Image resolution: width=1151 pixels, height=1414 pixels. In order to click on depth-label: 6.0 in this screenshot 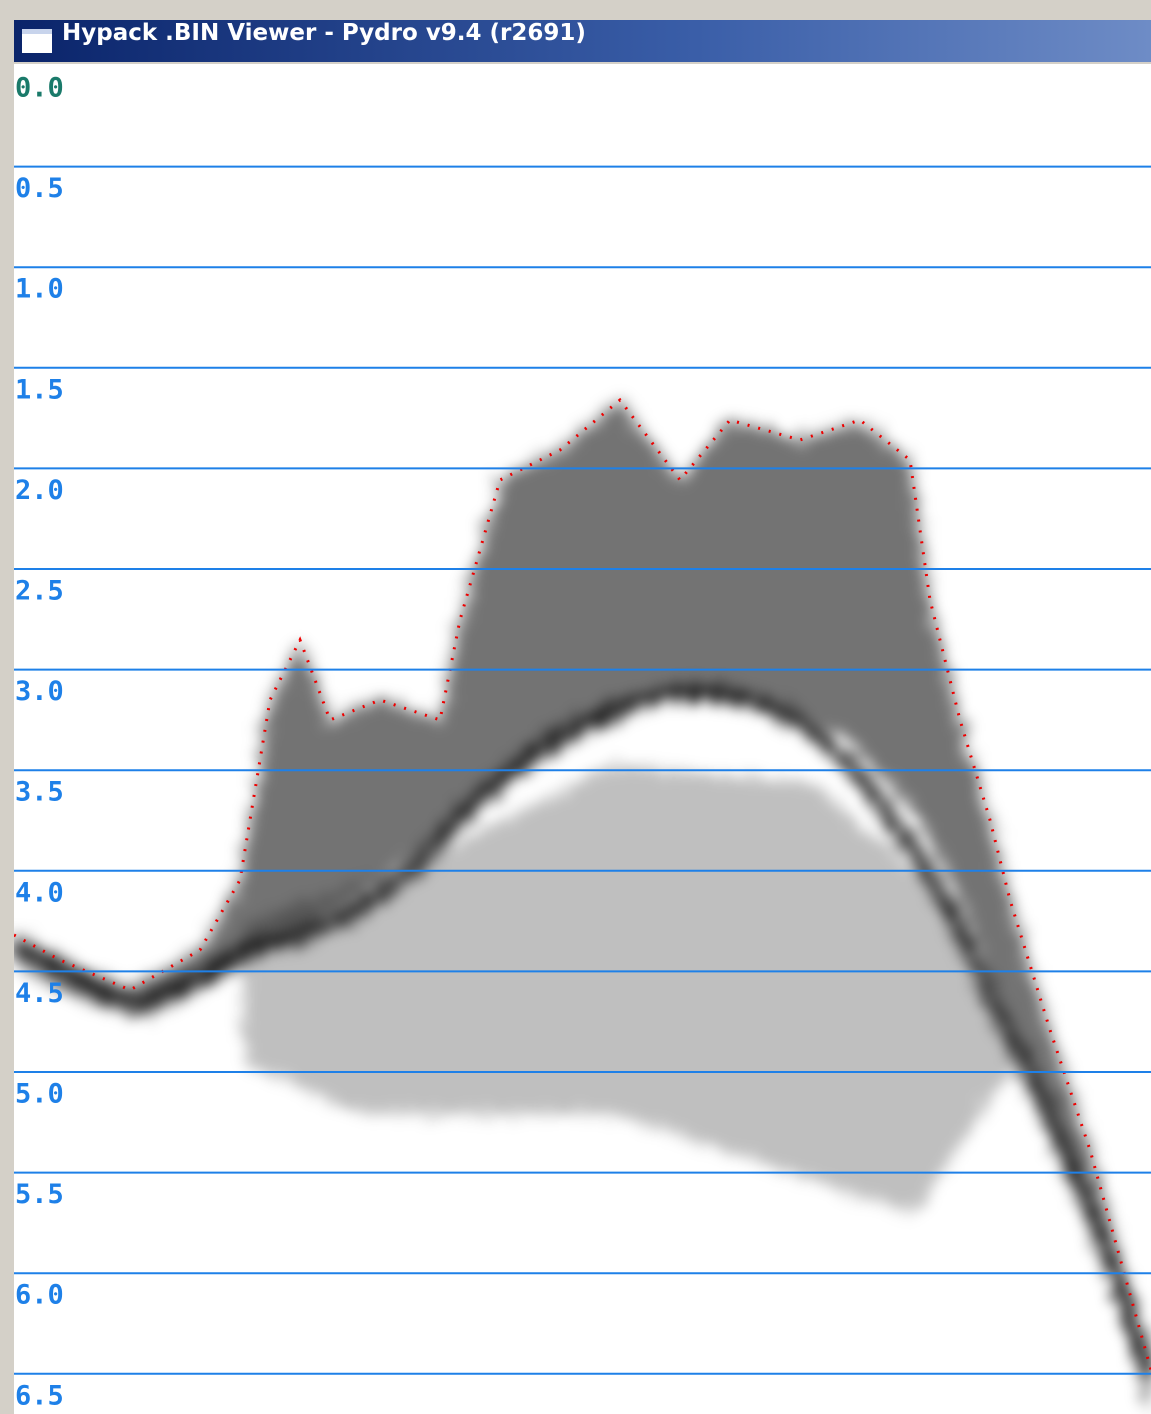, I will do `click(39, 1295)`.